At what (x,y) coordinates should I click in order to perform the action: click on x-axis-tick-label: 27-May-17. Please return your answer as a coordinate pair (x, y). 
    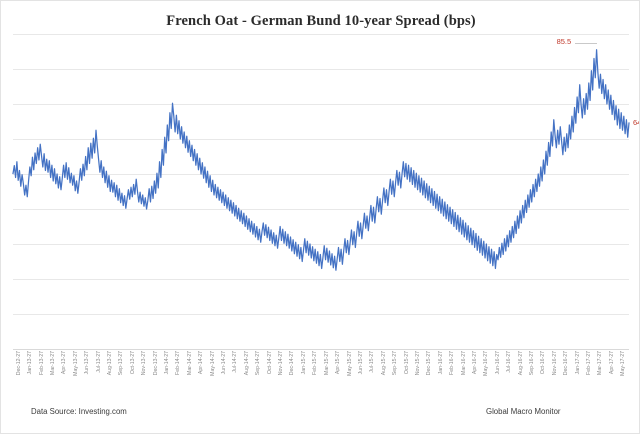
    Looking at the image, I should click on (623, 363).